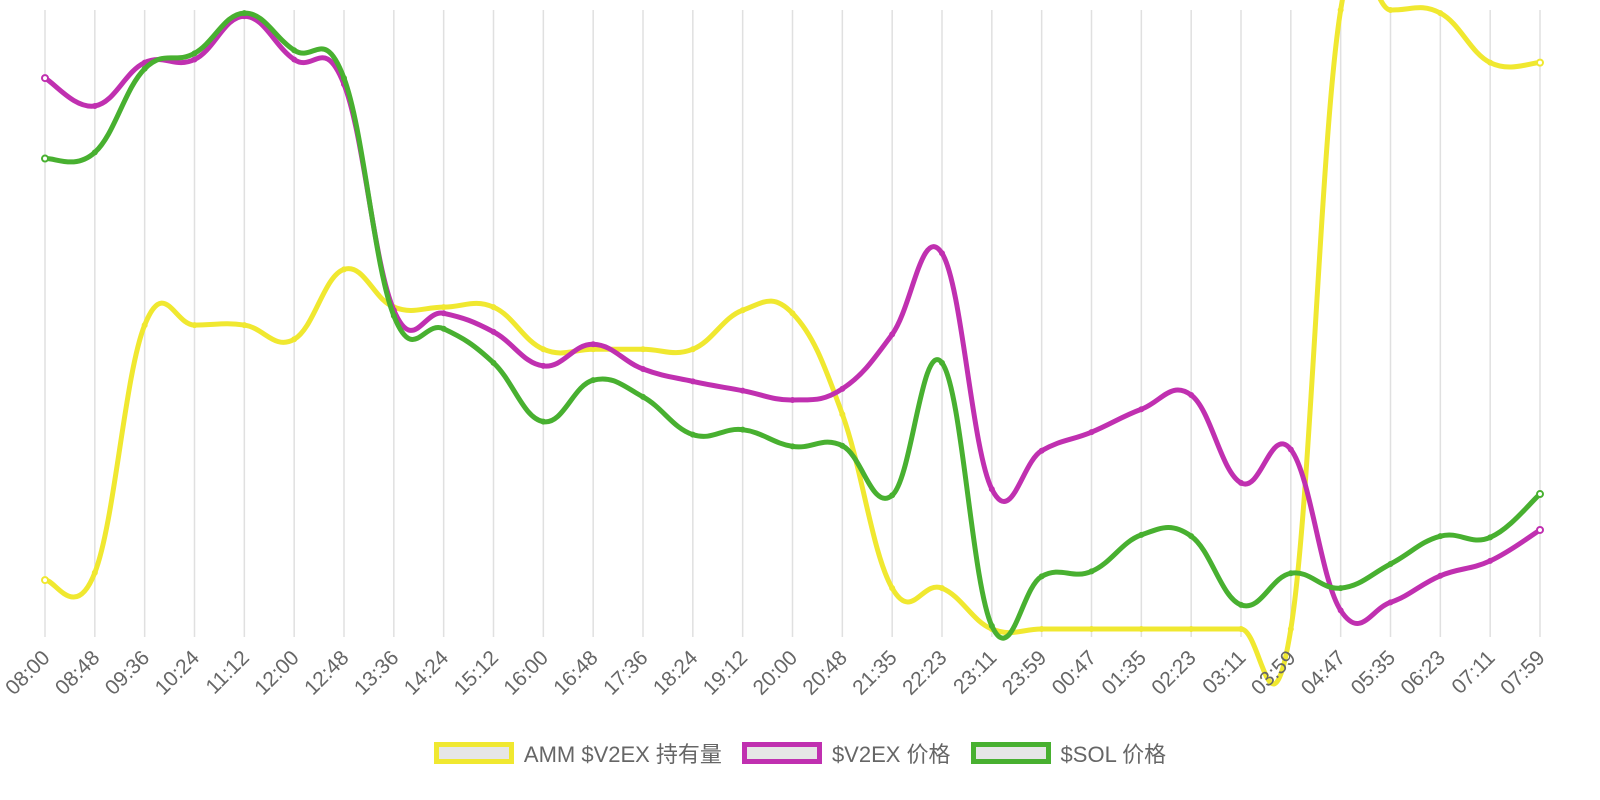 The image size is (1600, 800). I want to click on legend: AMM $V2EX 持有量 $V2EX 价格 $SOL 价格, so click(800, 753).